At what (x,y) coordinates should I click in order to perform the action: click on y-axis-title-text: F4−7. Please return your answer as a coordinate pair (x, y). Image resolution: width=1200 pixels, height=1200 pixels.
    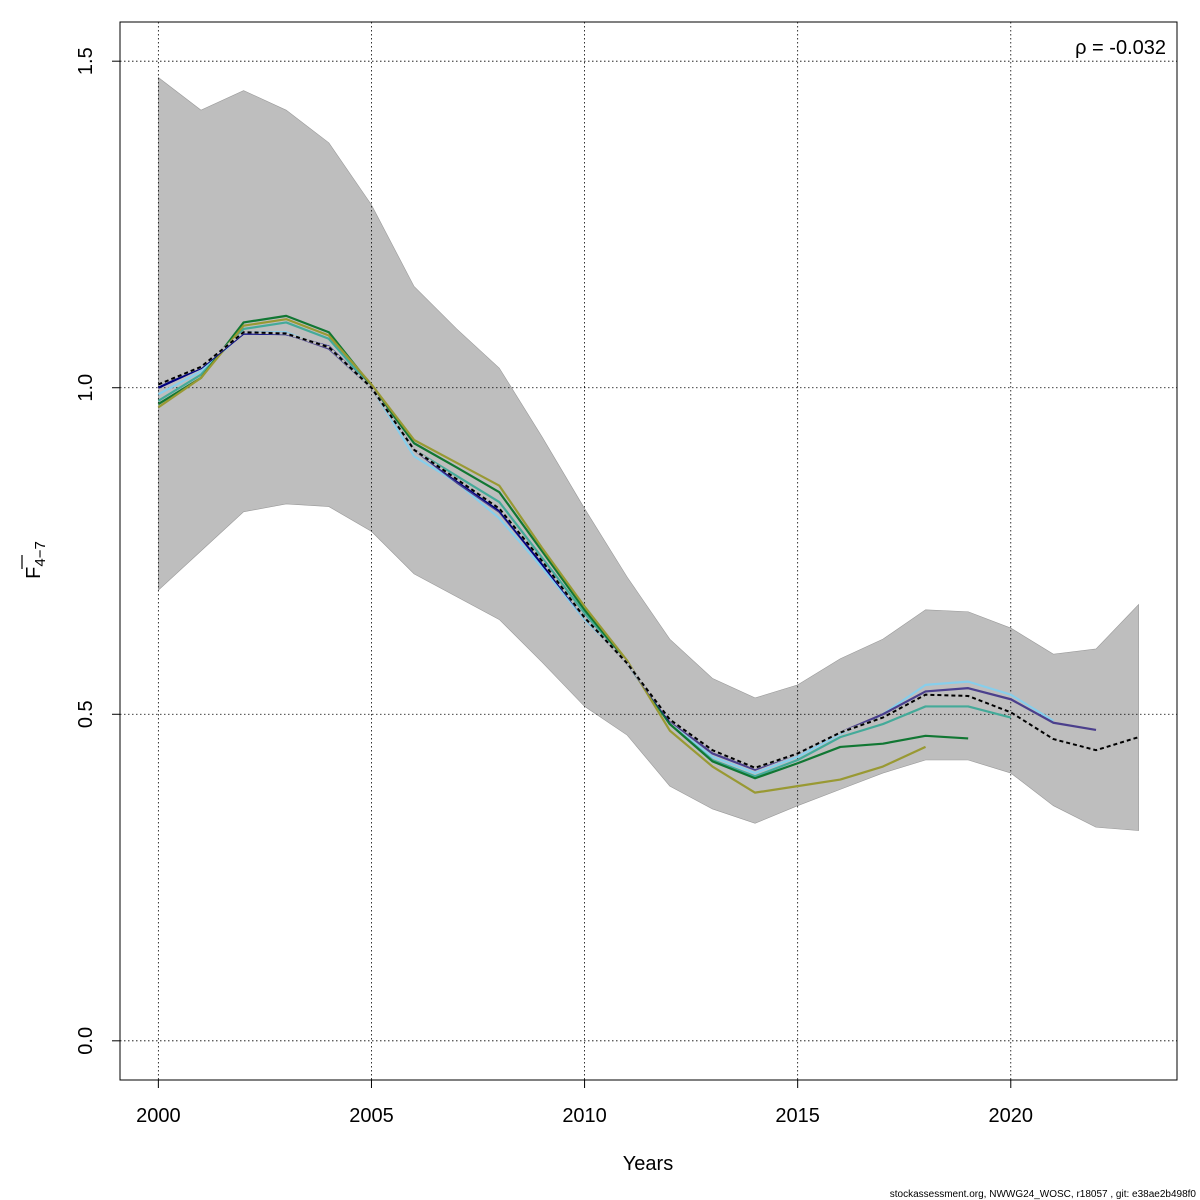
    Looking at the image, I should click on (36, 560).